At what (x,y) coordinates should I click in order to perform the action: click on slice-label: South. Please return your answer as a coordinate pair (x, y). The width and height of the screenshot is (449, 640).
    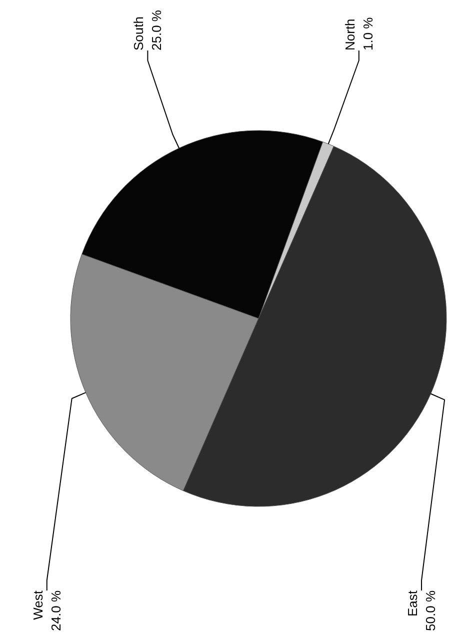
    Looking at the image, I should click on (138, 33).